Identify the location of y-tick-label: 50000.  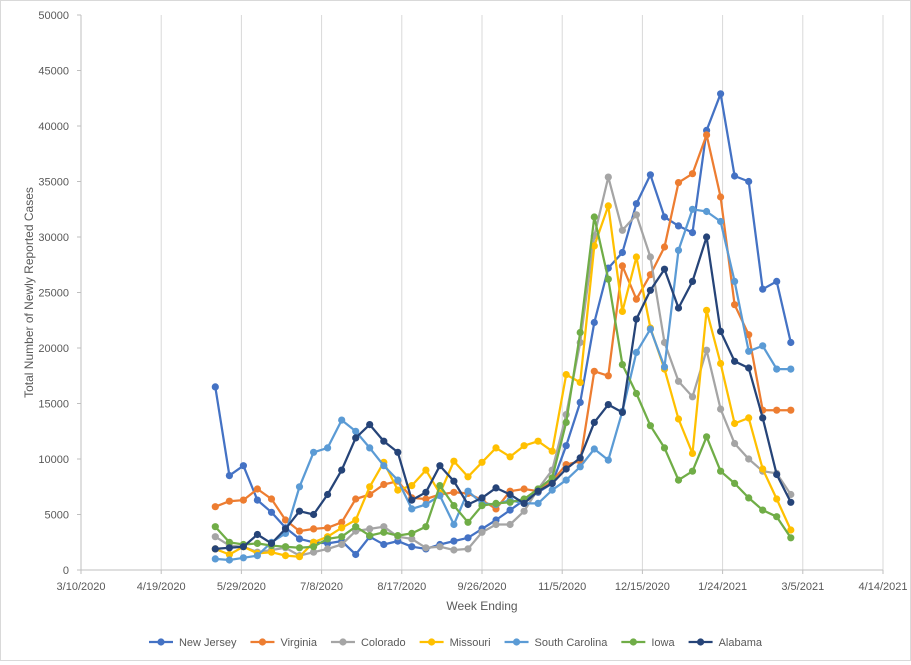
(53, 16).